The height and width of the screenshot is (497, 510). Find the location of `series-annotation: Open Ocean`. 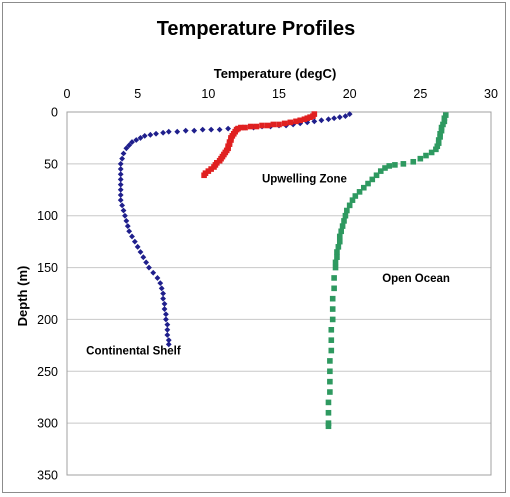

series-annotation: Open Ocean is located at coordinates (416, 279).